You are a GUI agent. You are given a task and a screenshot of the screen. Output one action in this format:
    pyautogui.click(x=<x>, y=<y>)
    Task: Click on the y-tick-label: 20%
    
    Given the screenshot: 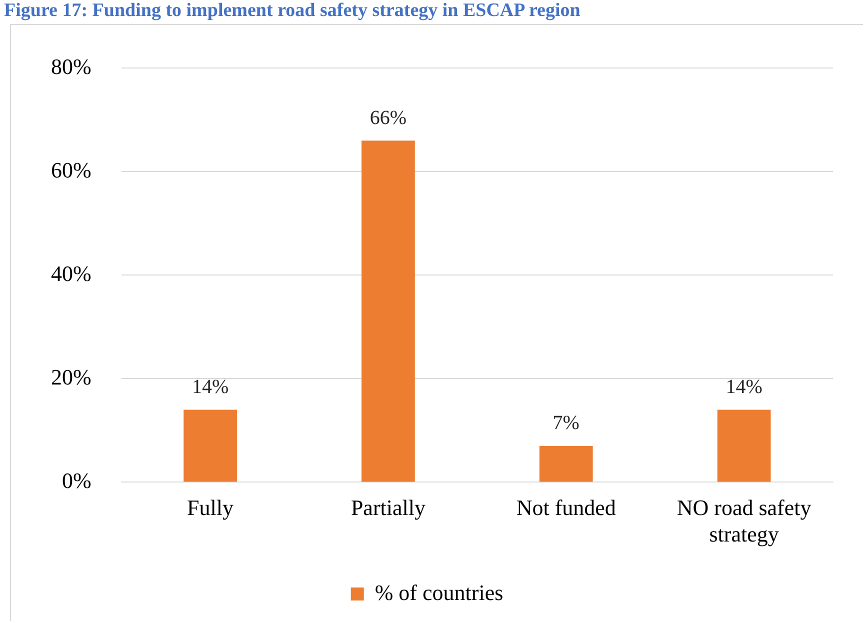 What is the action you would take?
    pyautogui.click(x=71, y=377)
    